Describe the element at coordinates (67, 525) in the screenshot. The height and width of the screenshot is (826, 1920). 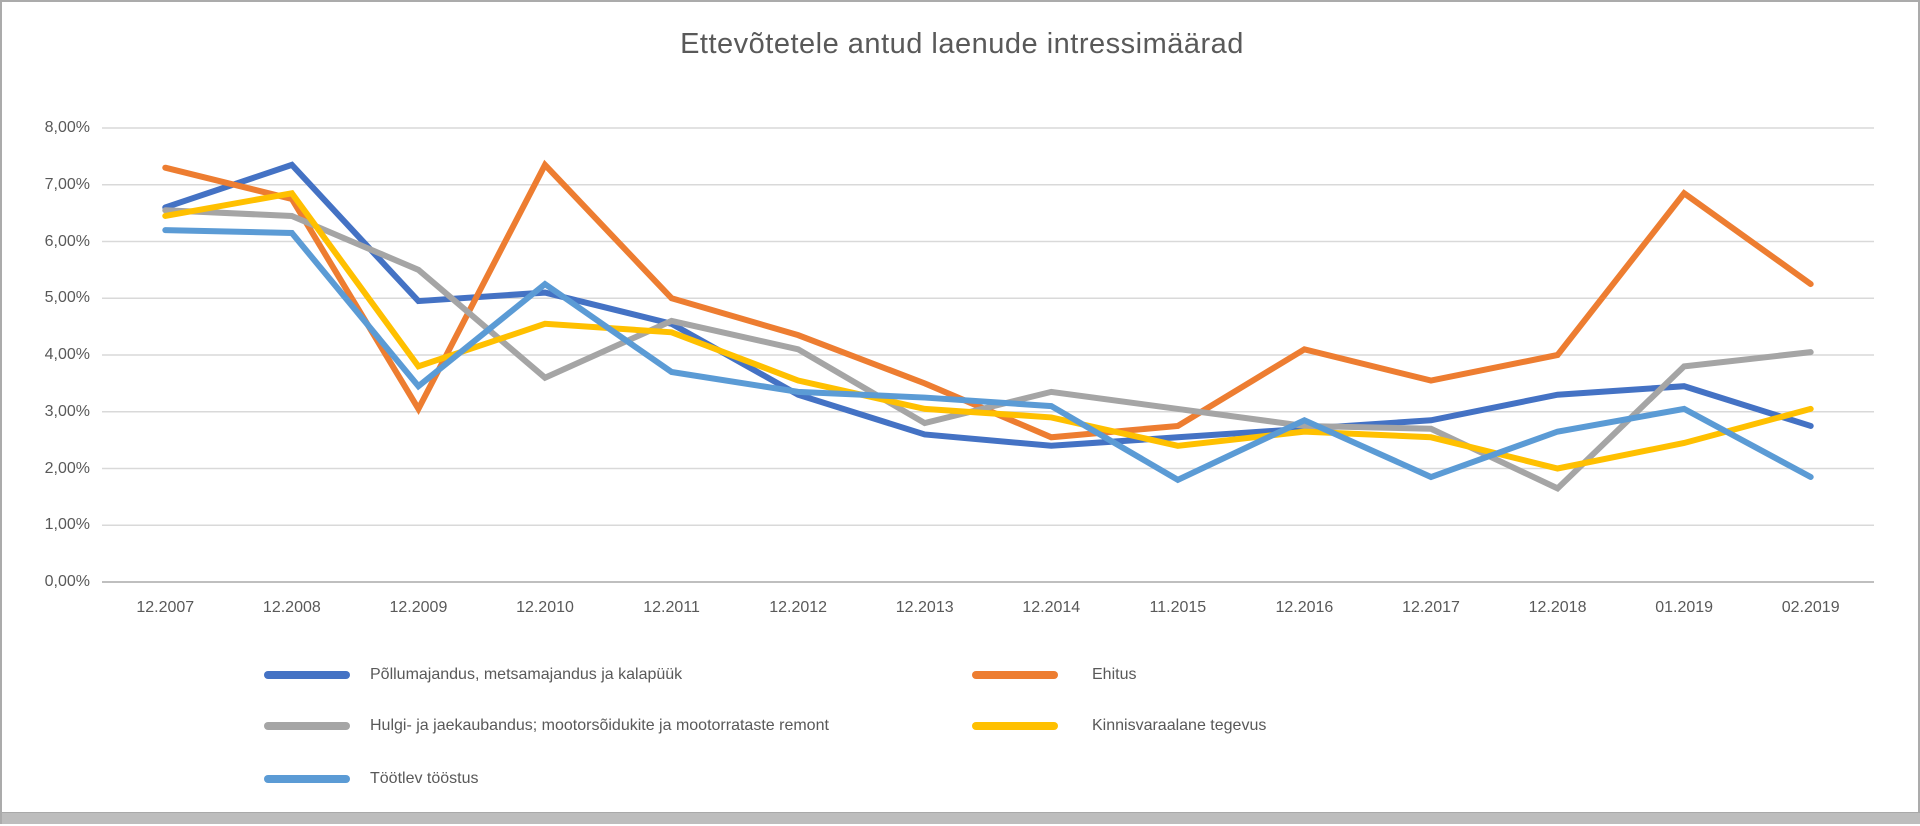
I see `y-axis-tick-label: 1,00%` at that location.